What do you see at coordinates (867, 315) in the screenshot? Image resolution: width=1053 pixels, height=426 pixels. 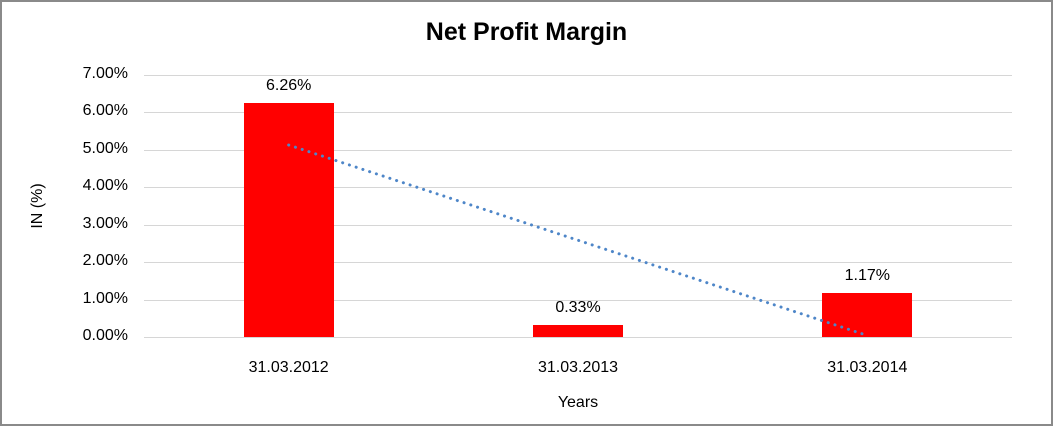 I see `bar-31.03.2014` at bounding box center [867, 315].